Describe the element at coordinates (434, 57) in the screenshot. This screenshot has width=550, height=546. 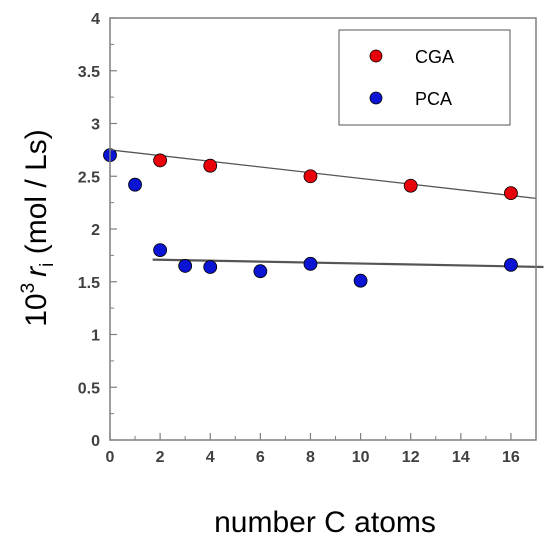
I see `legend-label-cga: CGA` at that location.